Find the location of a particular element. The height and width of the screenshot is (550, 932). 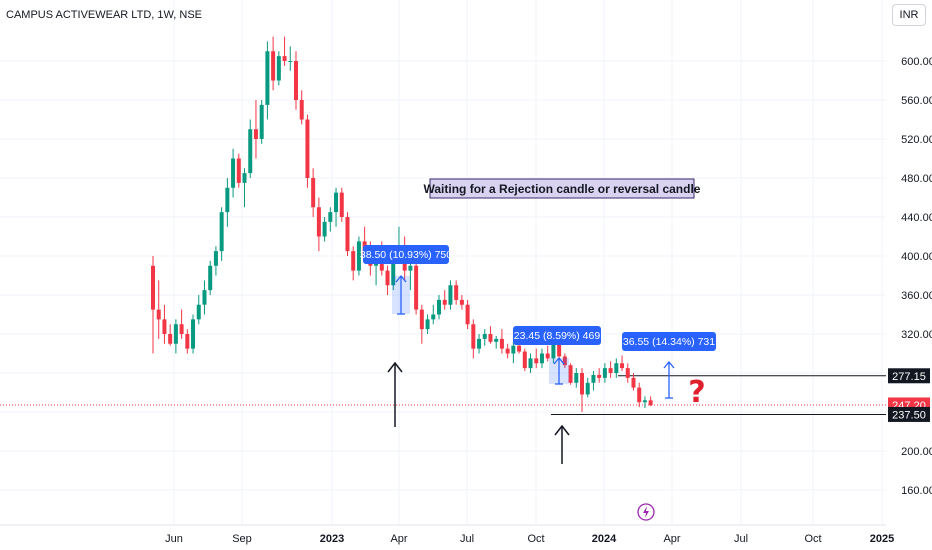

y-tick-label: 560.00 is located at coordinates (916, 101).